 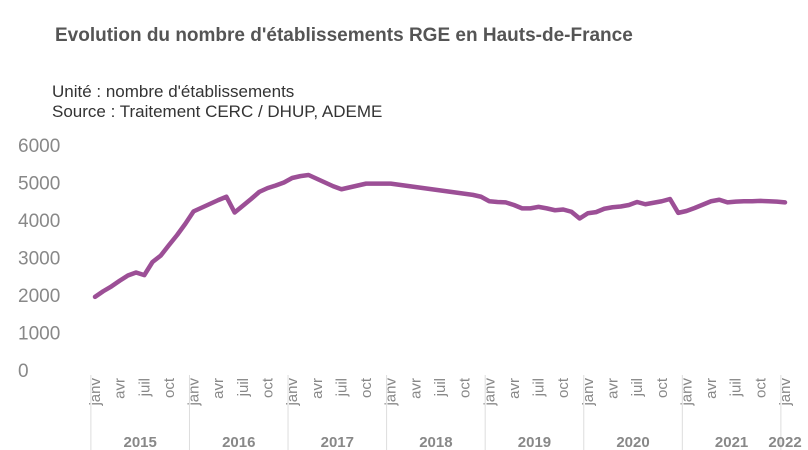 I want to click on y-tick-label: 0, so click(x=23, y=371).